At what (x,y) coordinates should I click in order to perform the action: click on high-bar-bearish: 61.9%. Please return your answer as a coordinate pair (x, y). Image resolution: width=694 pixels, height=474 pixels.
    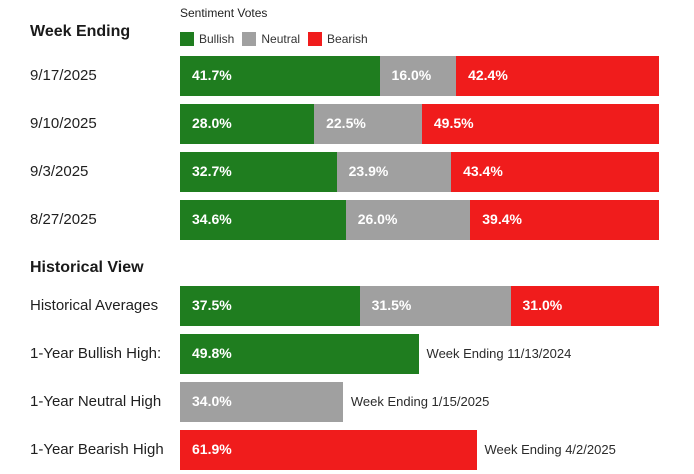
    Looking at the image, I should click on (328, 450).